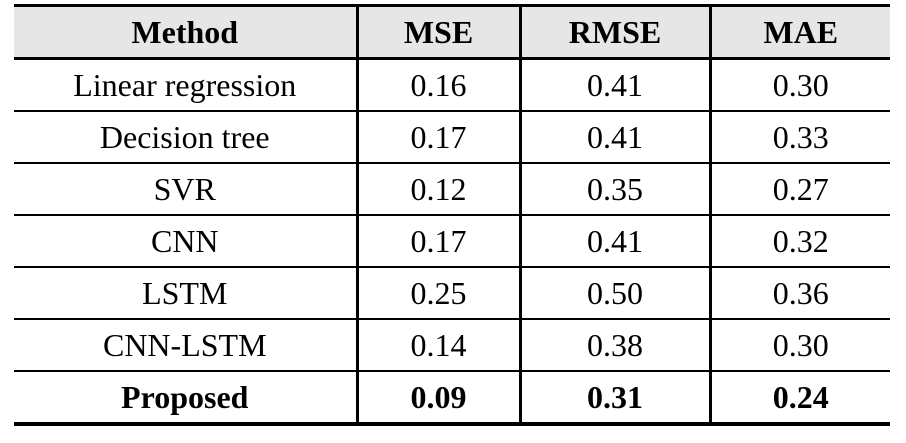 The image size is (906, 443). What do you see at coordinates (185, 189) in the screenshot?
I see `cell-method: SVR` at bounding box center [185, 189].